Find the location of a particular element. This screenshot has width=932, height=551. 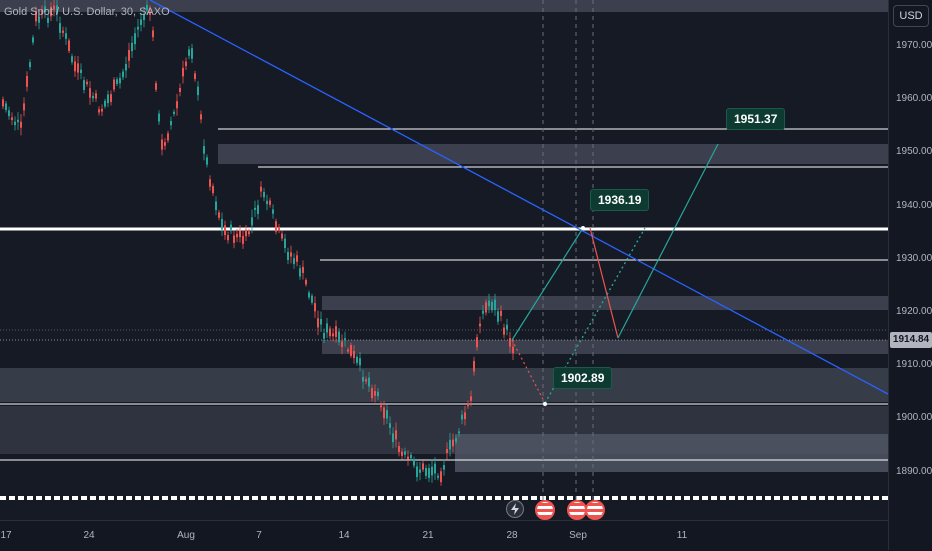

zone-1921 is located at coordinates (605, 303).